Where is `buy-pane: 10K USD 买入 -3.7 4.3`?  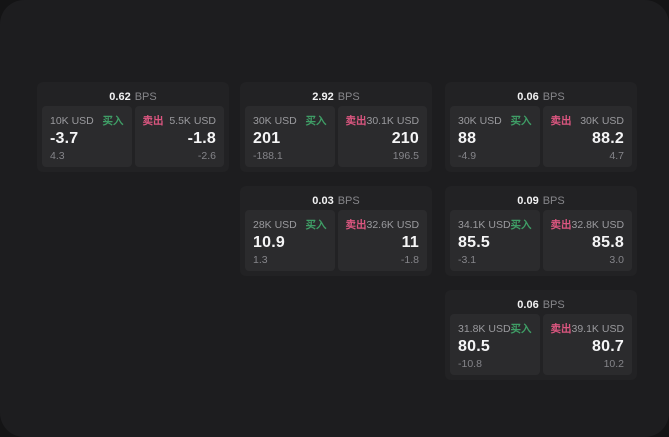
buy-pane: 10K USD 买入 -3.7 4.3 is located at coordinates (87, 136).